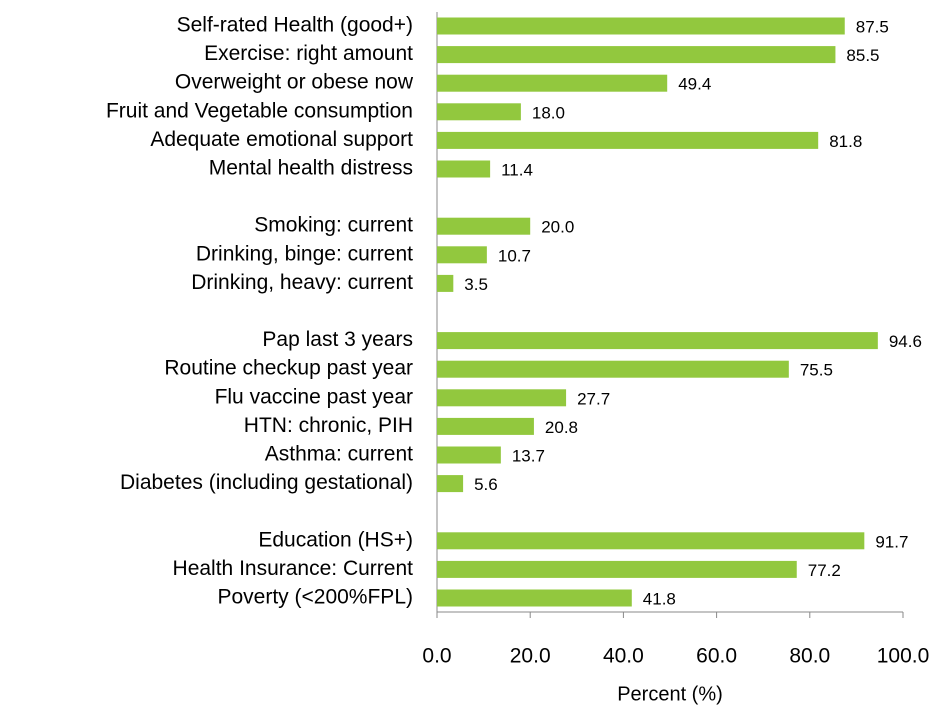 Image resolution: width=938 pixels, height=711 pixels. Describe the element at coordinates (294, 82) in the screenshot. I see `y-tick-label: Overweight or obese now` at that location.